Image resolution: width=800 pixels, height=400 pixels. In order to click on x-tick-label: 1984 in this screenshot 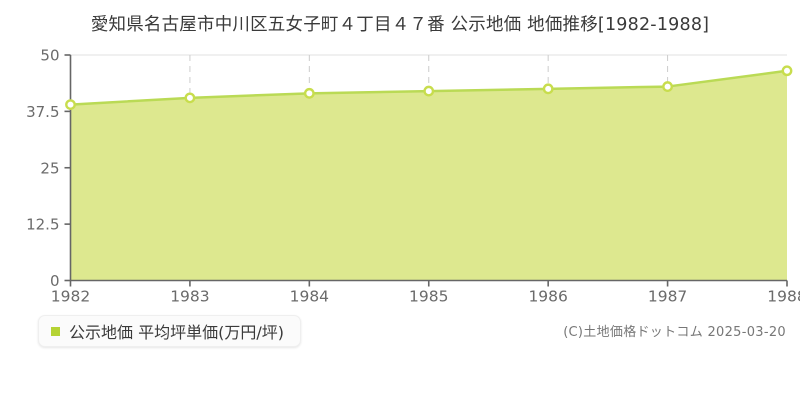, I will do `click(309, 297)`.